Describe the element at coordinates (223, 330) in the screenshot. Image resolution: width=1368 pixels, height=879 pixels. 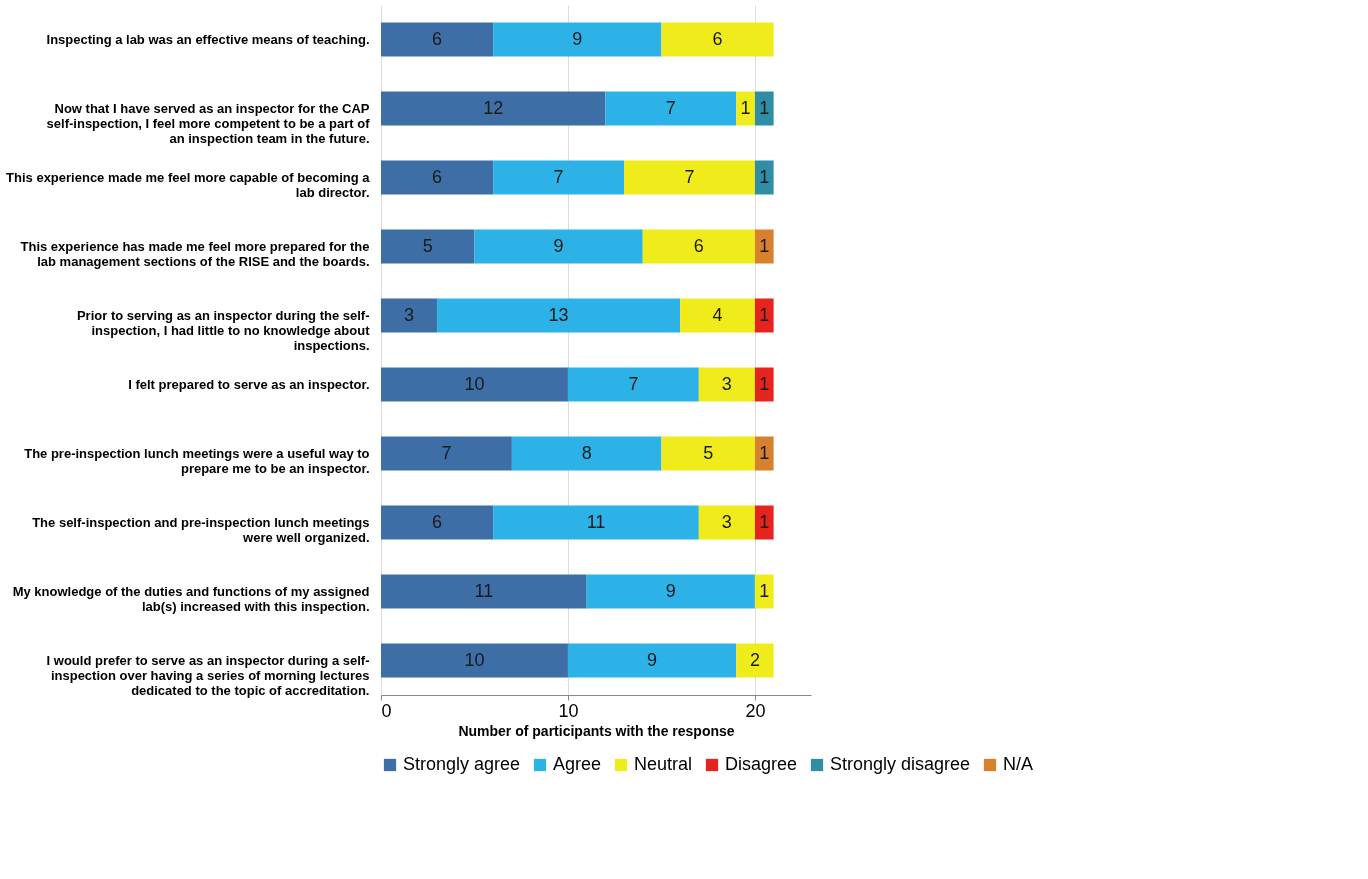
I see `y-tick-label: Prior to serving as an inspector during the self-inspection, I had little to no knowledge about inspections.` at that location.